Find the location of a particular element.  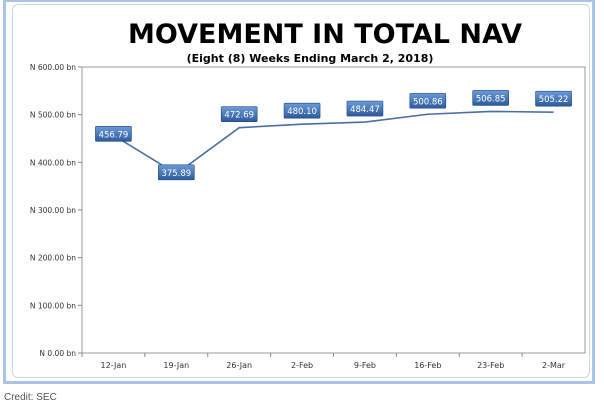

data-label: 505.22 is located at coordinates (554, 100).